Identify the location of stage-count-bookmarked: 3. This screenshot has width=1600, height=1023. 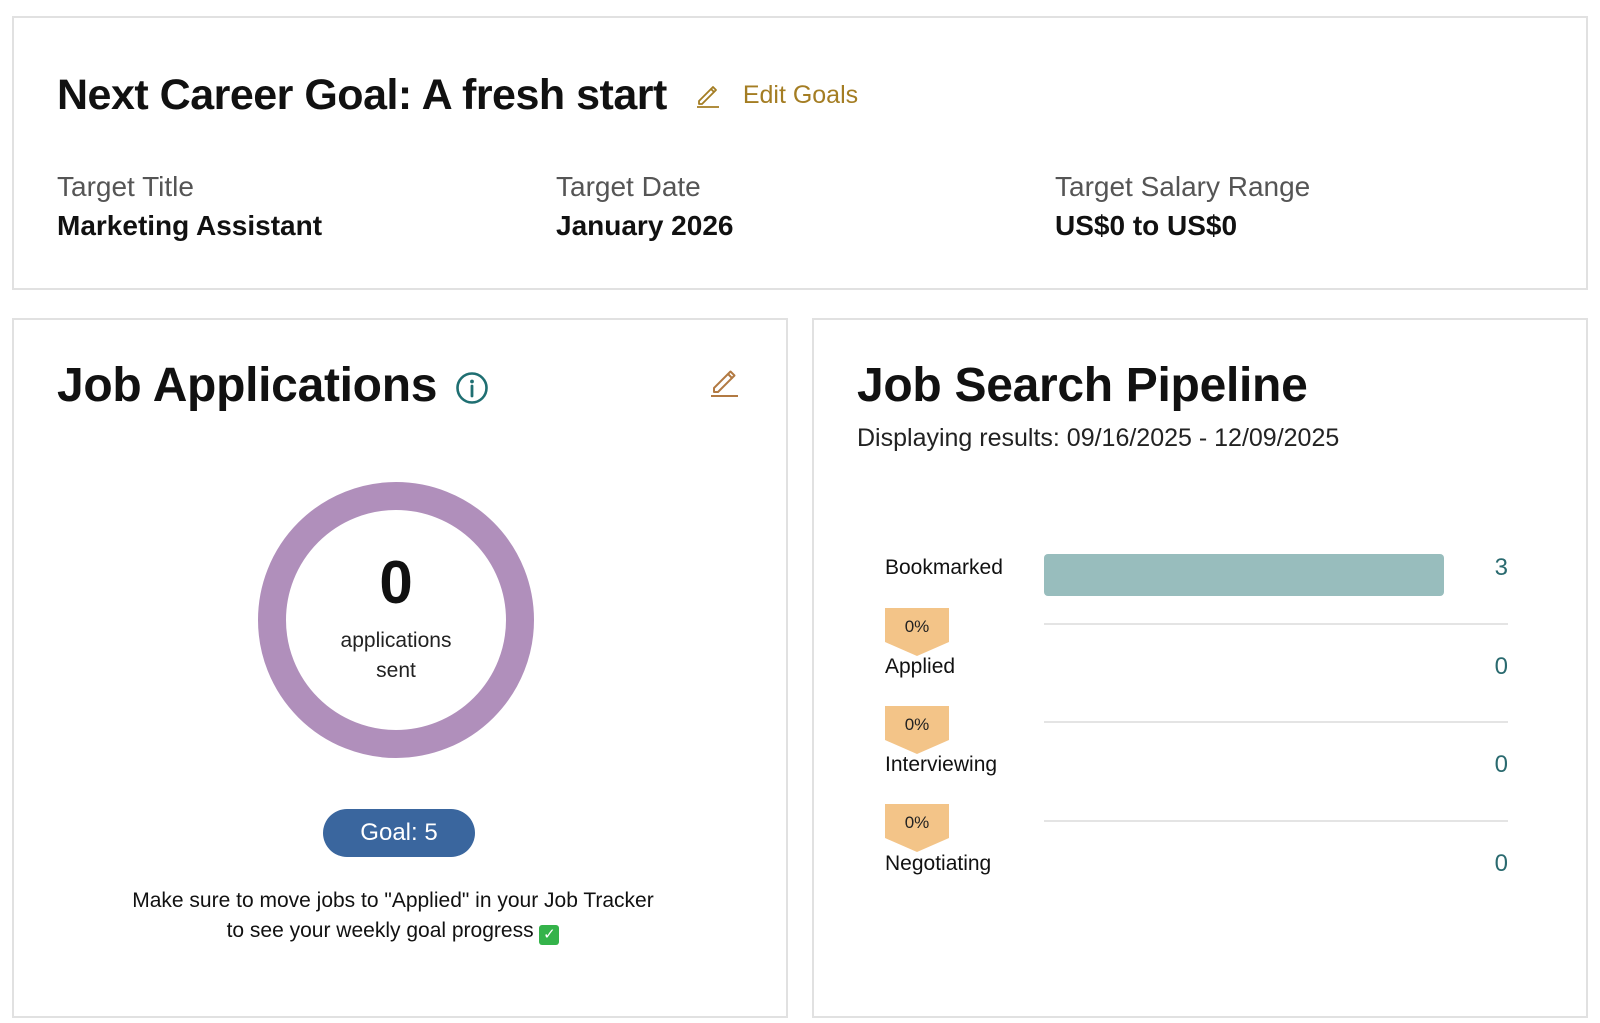
(1501, 567).